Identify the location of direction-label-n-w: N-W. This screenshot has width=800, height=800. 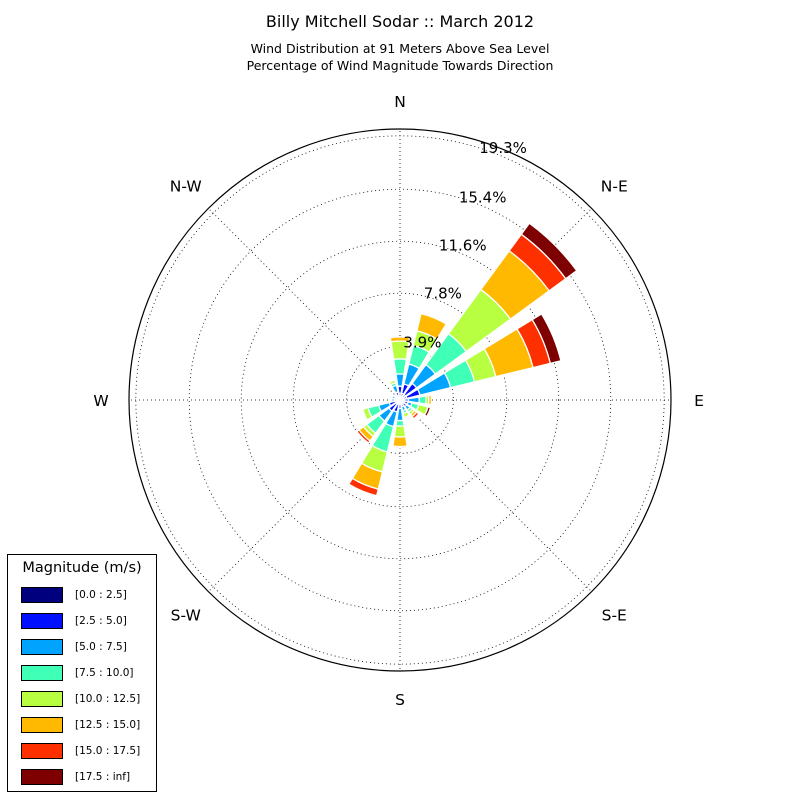
(186, 187).